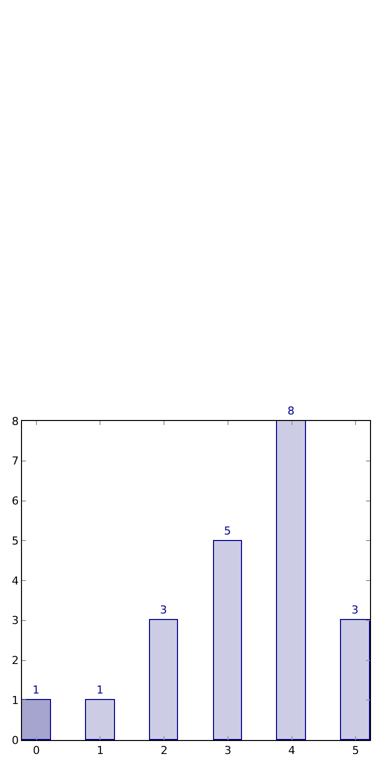 The width and height of the screenshot is (390, 780). What do you see at coordinates (100, 751) in the screenshot?
I see `x-tick-label: 1` at bounding box center [100, 751].